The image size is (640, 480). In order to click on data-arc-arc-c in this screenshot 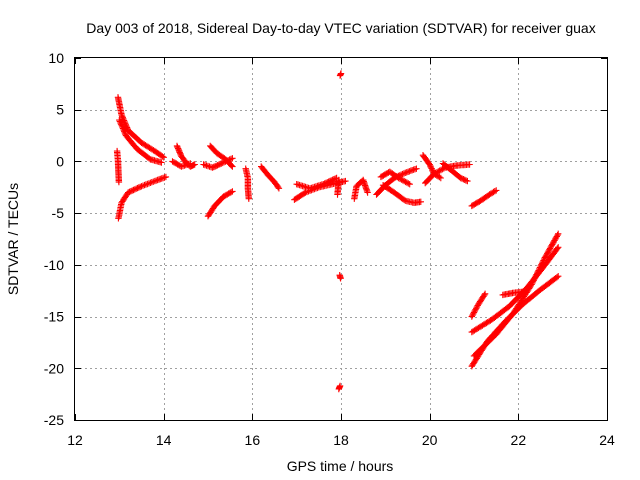, I will do `click(118, 166)`.